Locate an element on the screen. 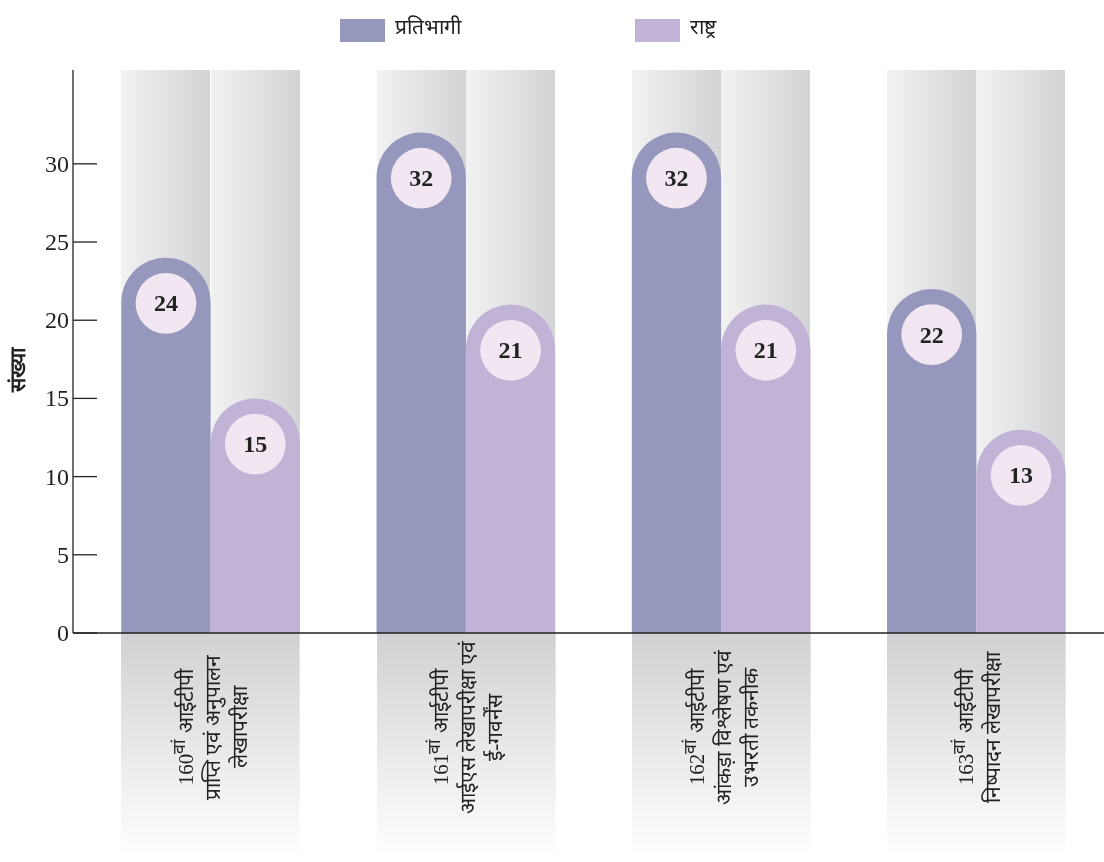  legend-label: प्रतिभागी is located at coordinates (428, 27).